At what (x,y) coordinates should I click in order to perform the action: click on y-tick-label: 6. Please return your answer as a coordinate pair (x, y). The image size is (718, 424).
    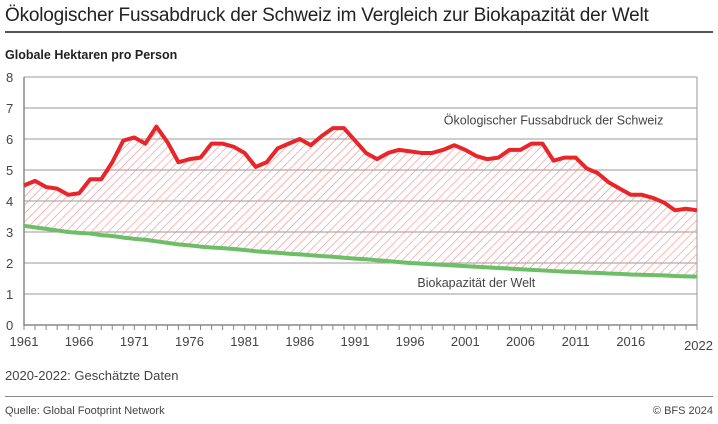
    Looking at the image, I should click on (9, 139).